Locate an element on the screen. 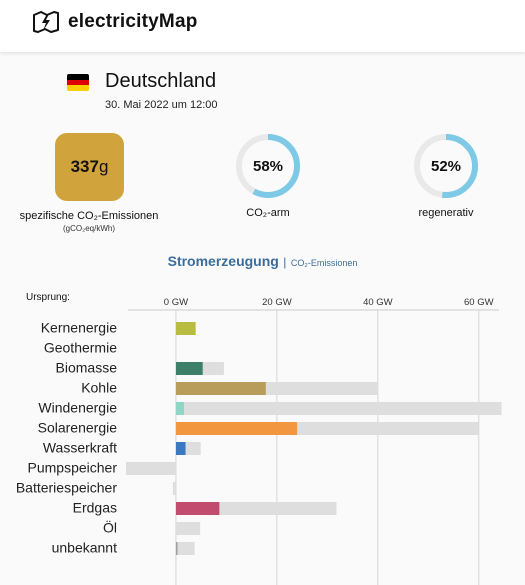 The height and width of the screenshot is (585, 525). category-label: Geothermie is located at coordinates (80, 348).